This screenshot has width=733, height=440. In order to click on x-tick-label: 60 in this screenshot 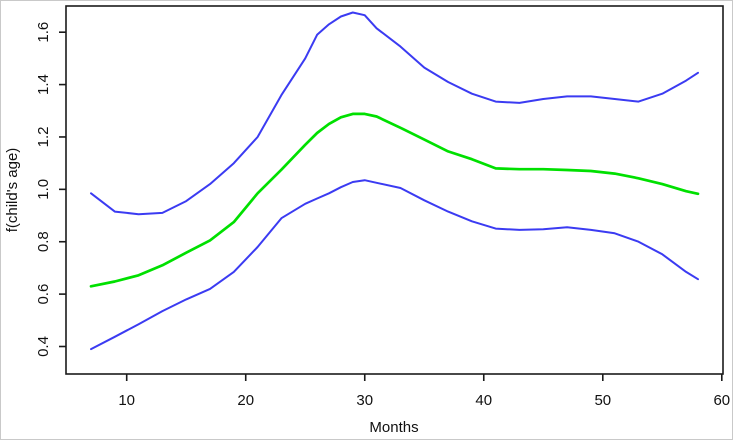, I will do `click(721, 400)`.